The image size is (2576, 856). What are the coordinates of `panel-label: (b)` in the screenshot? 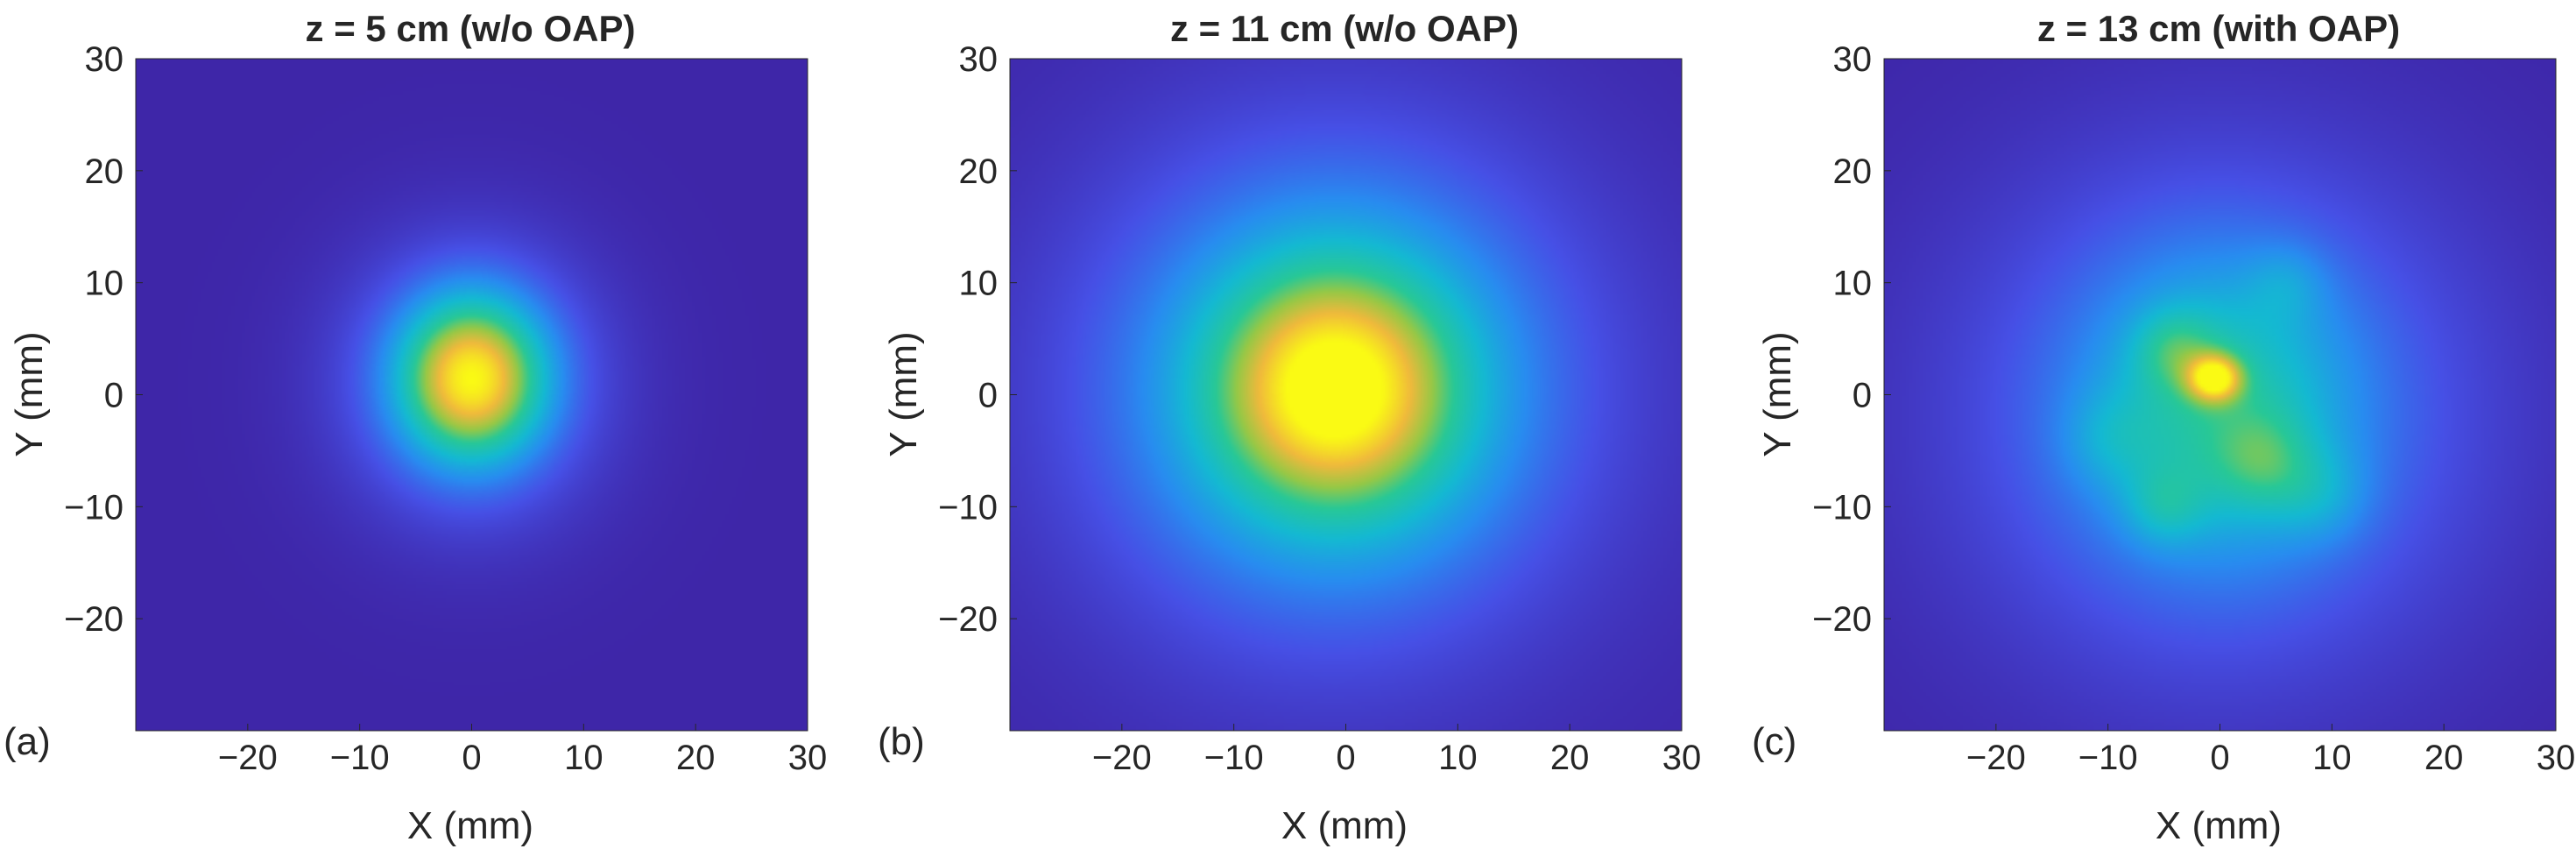 It's located at (901, 741).